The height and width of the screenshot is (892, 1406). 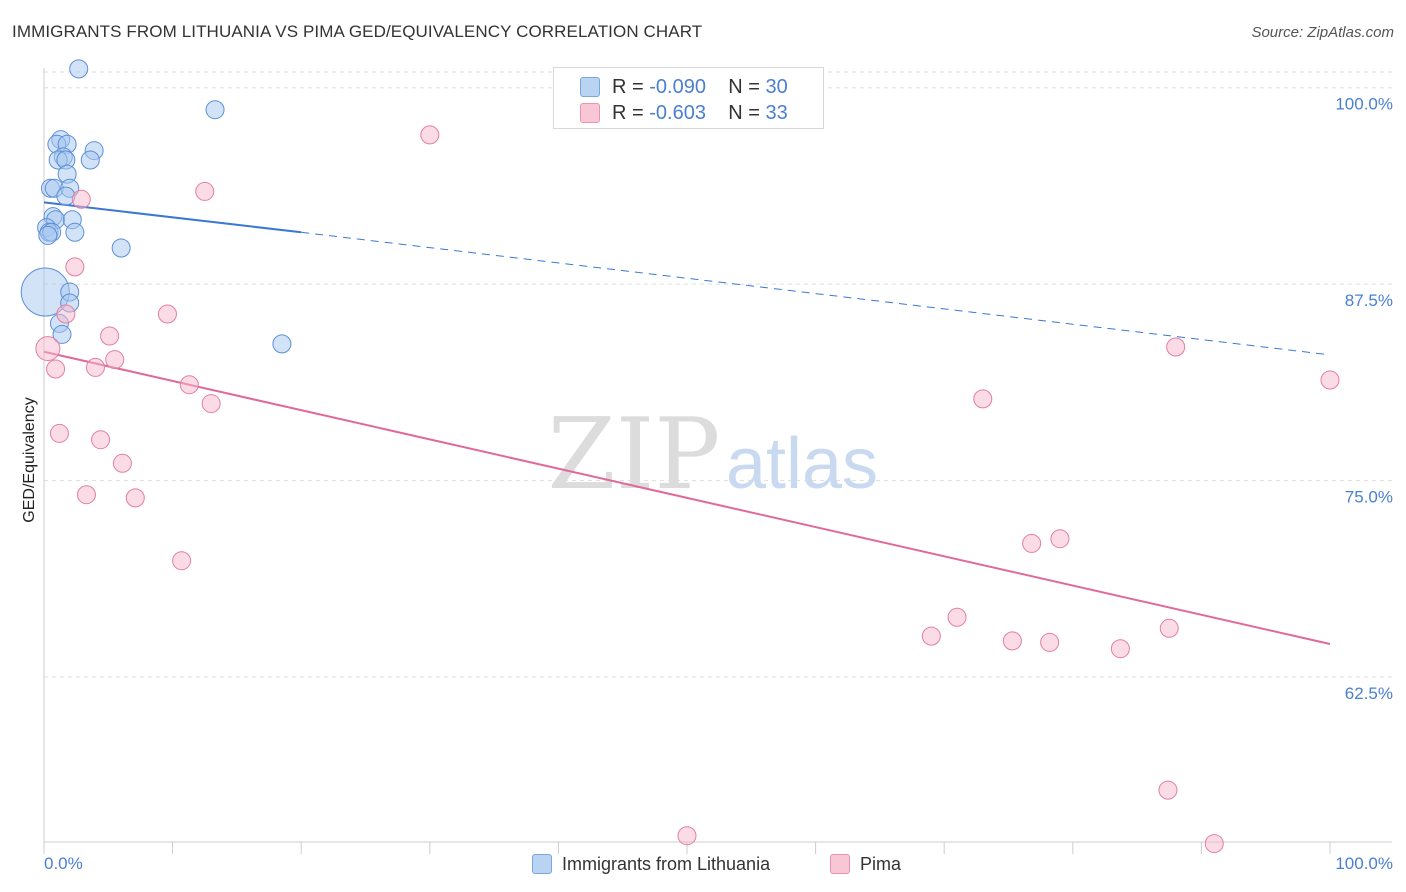 What do you see at coordinates (1364, 863) in the screenshot?
I see `x-tick-label: 100.0%` at bounding box center [1364, 863].